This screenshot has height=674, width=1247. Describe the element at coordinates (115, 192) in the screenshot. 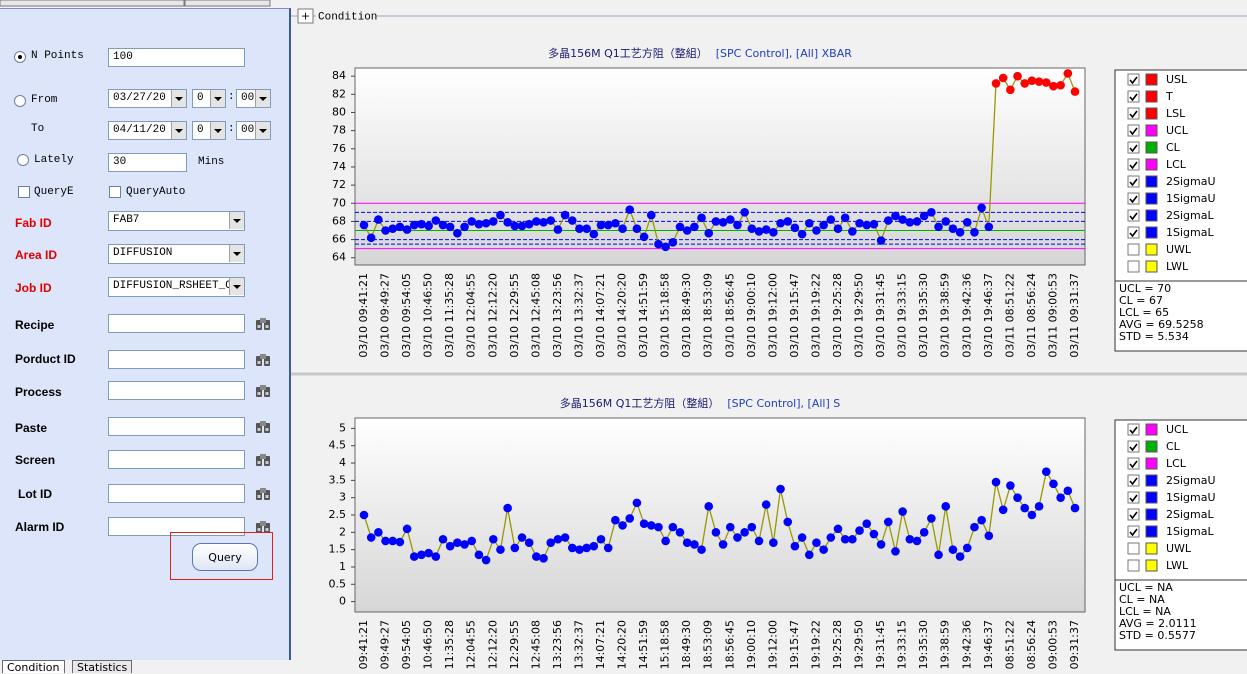

I see `checkbox-query-auto` at that location.